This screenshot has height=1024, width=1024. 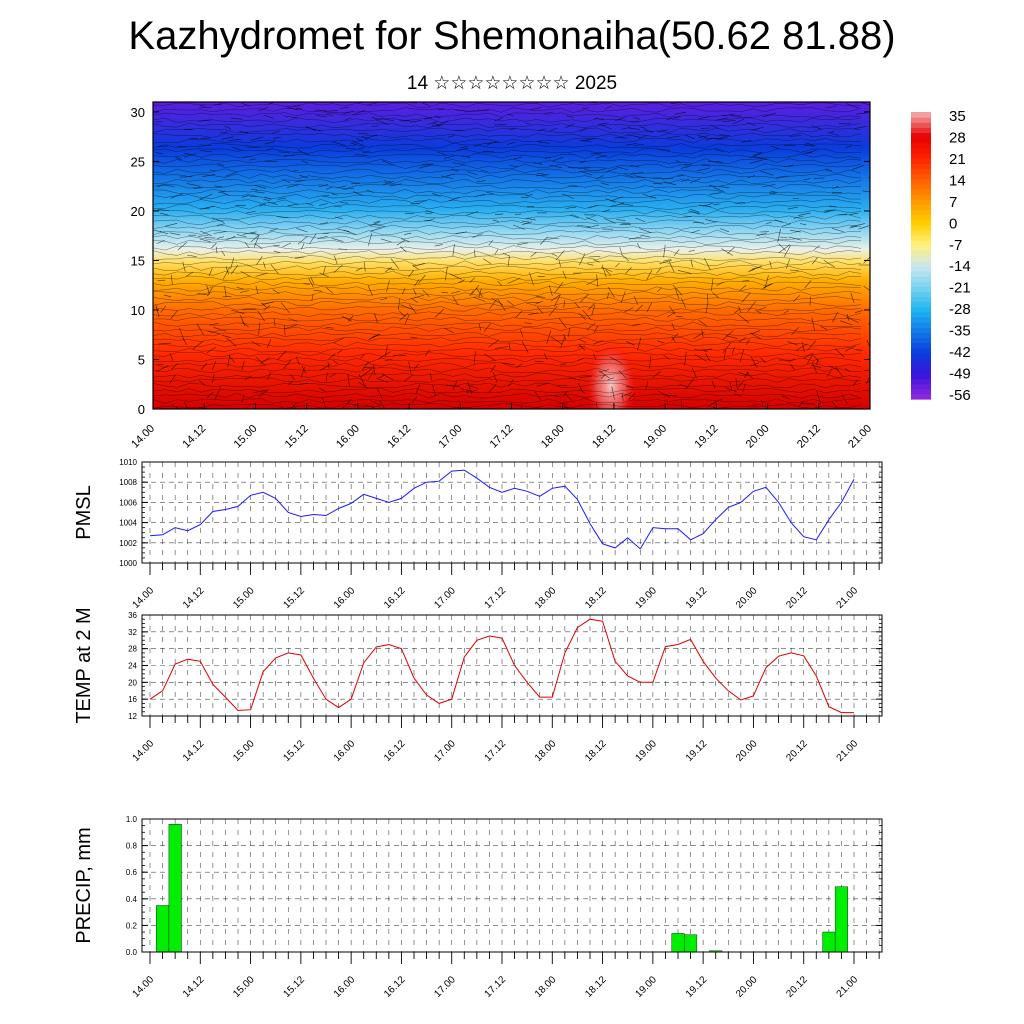 I want to click on y-tick-label: 1010, so click(x=128, y=462).